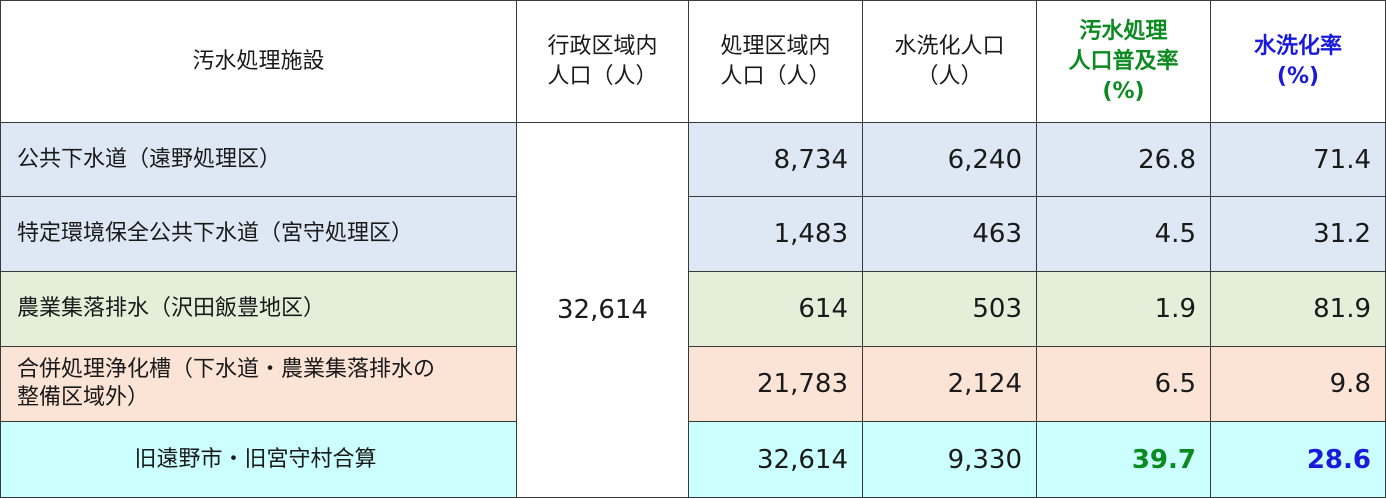 This screenshot has width=1386, height=499. Describe the element at coordinates (1298, 234) in the screenshot. I see `flush-rate-cell: 31.2` at that location.